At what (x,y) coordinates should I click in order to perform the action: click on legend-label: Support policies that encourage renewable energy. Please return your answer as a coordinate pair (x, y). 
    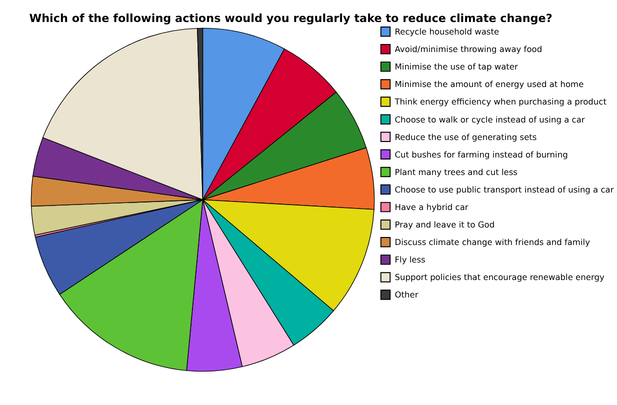
    Looking at the image, I should click on (499, 277).